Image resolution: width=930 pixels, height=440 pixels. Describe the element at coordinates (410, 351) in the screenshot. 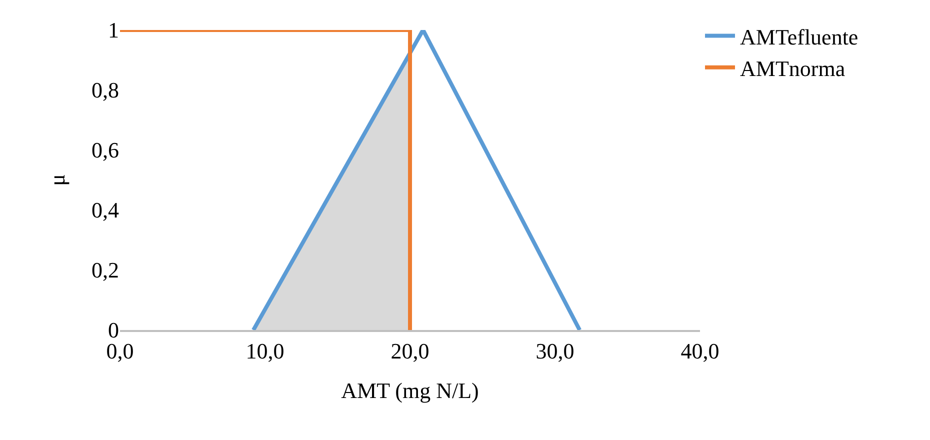

I see `x-tick-label: 20,0` at that location.